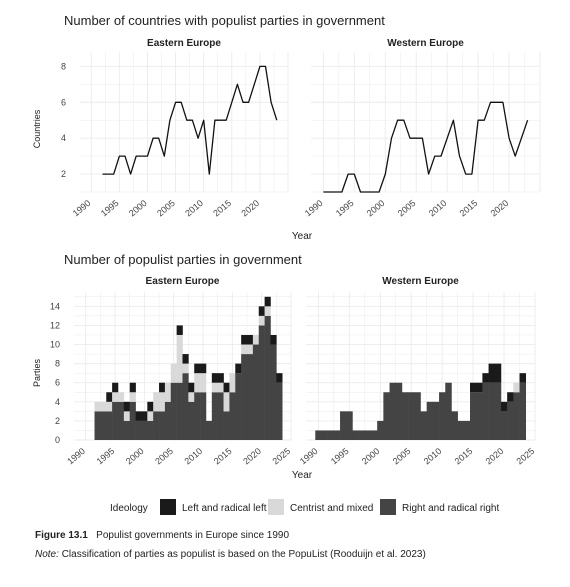 The width and height of the screenshot is (570, 587). I want to click on chart-2-xtick: 2005, so click(402, 456).